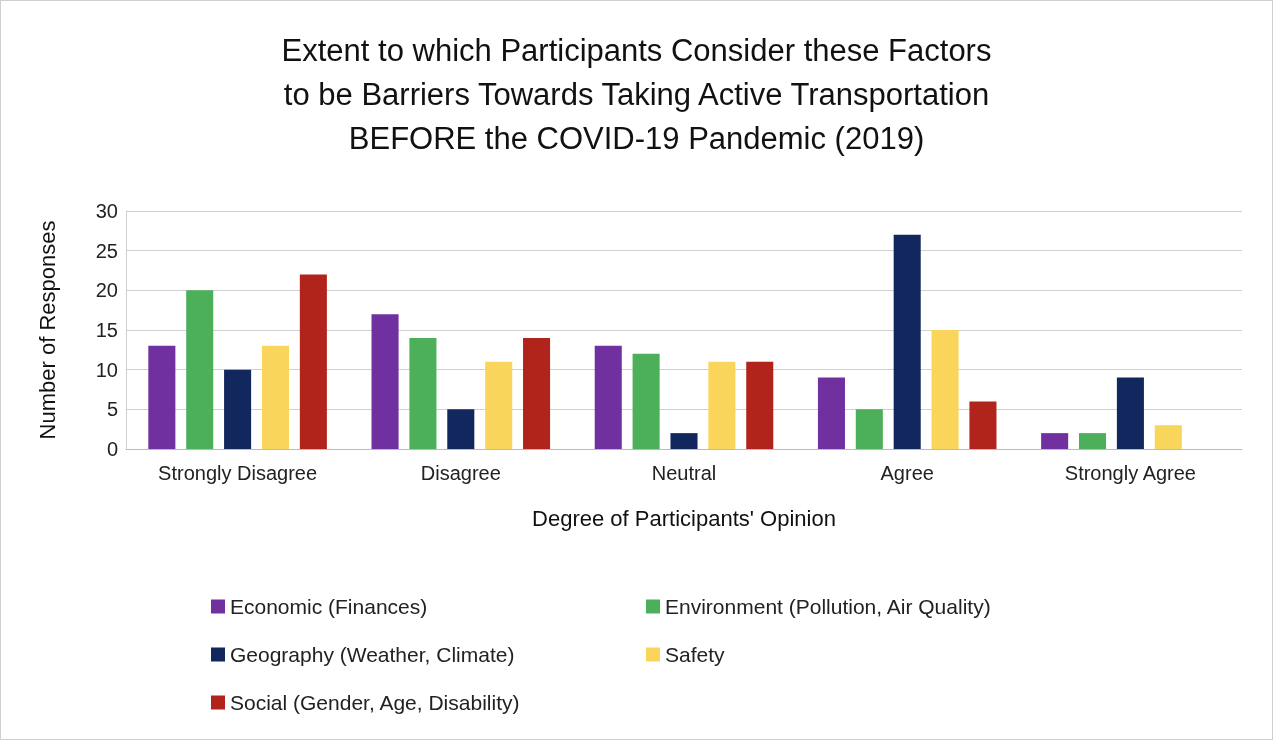 This screenshot has height=740, width=1273. What do you see at coordinates (375, 702) in the screenshot?
I see `legend-label: Social (Gender, Age, Disability)` at bounding box center [375, 702].